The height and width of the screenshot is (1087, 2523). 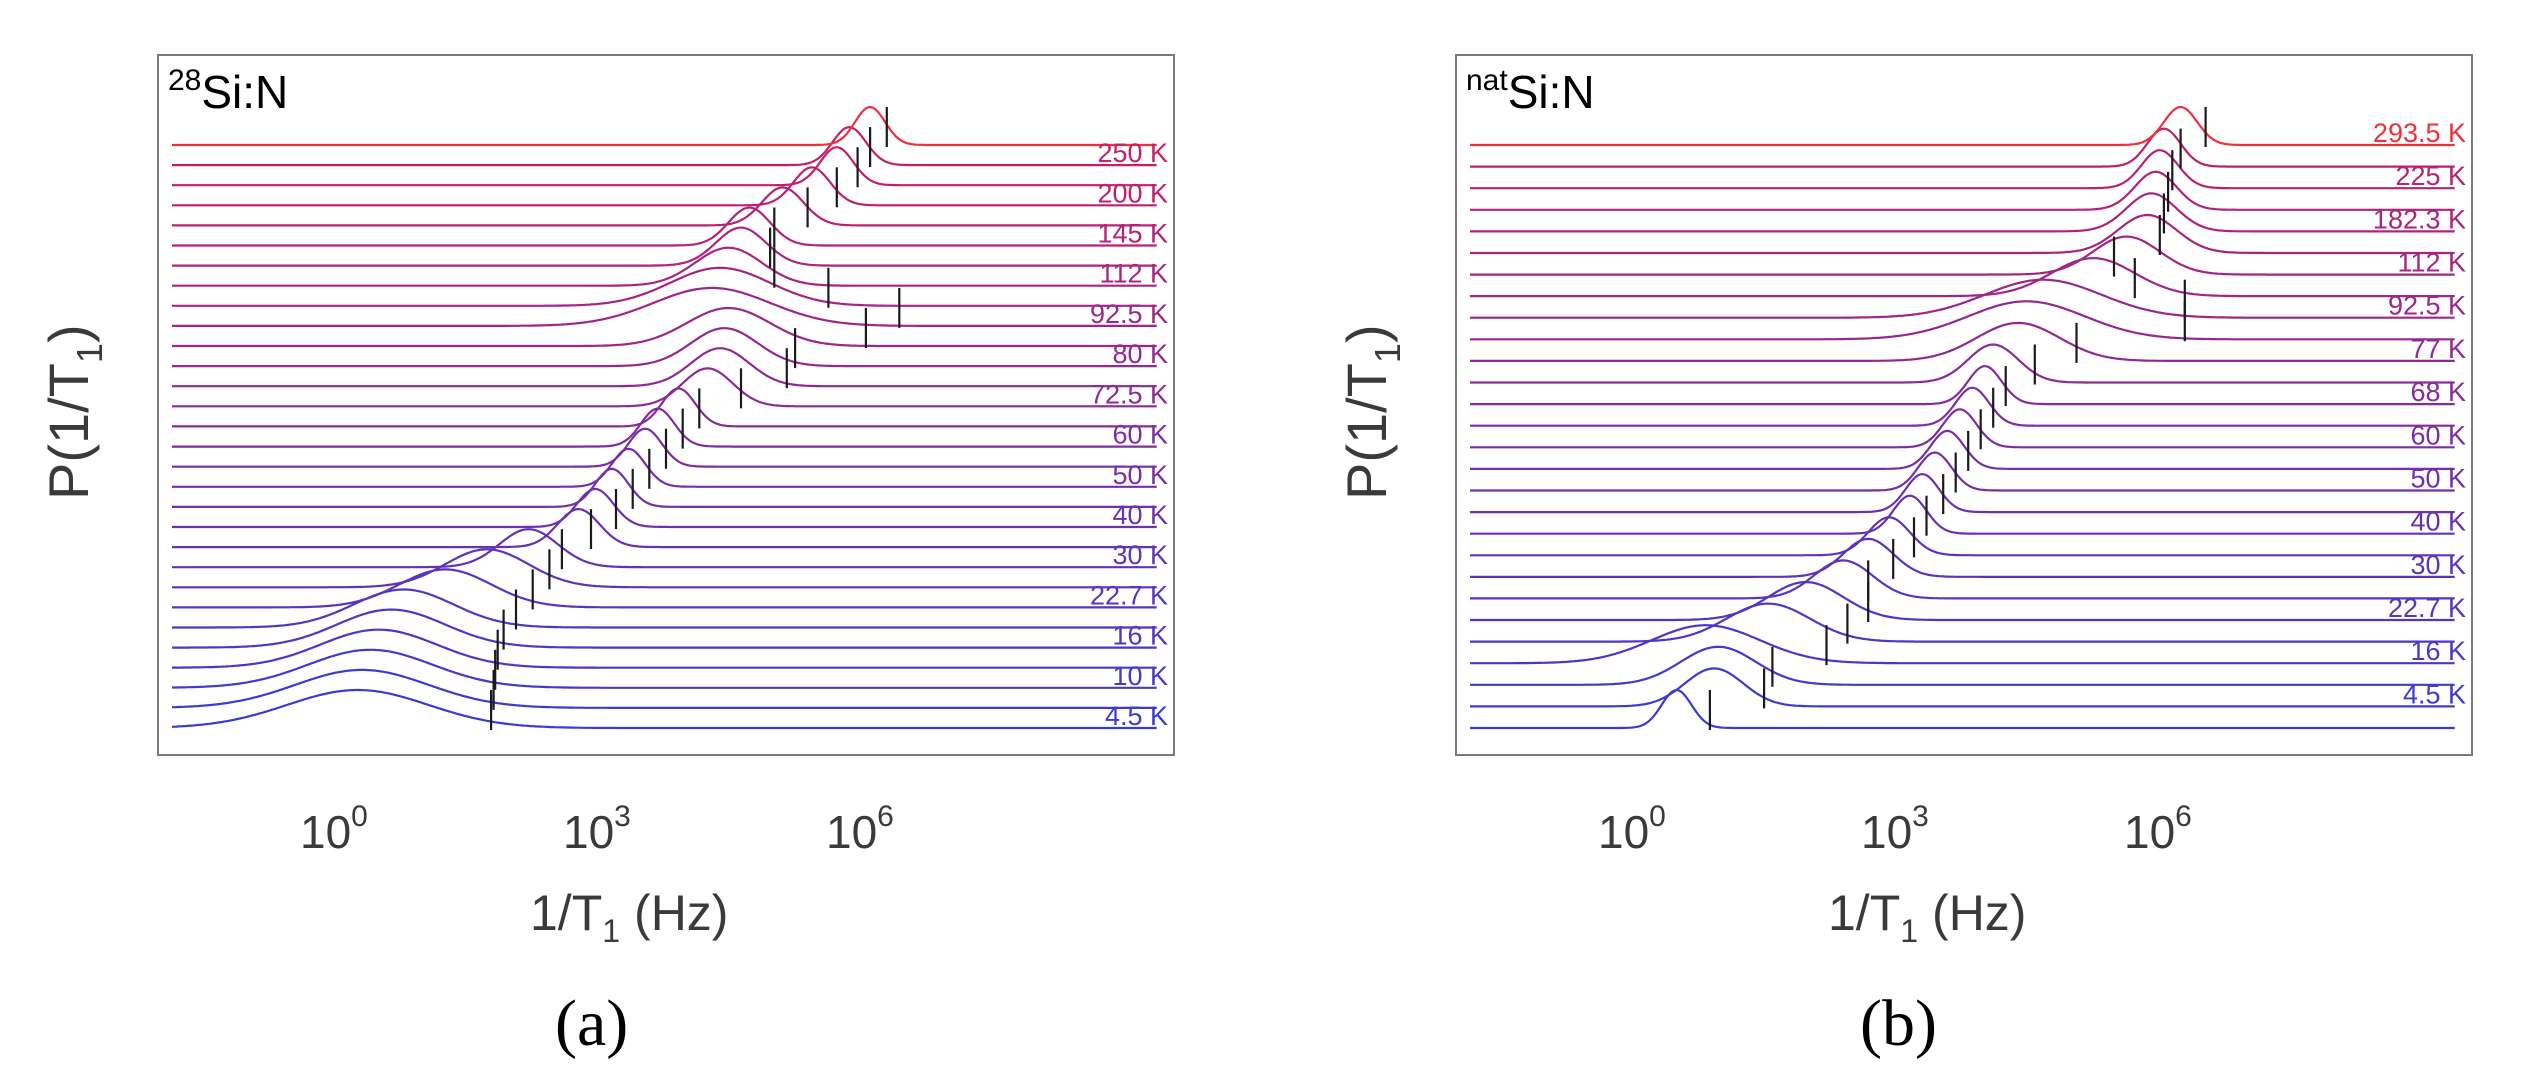 I want to click on panel-b-temp-label-7: 30 K, so click(x=2438, y=565).